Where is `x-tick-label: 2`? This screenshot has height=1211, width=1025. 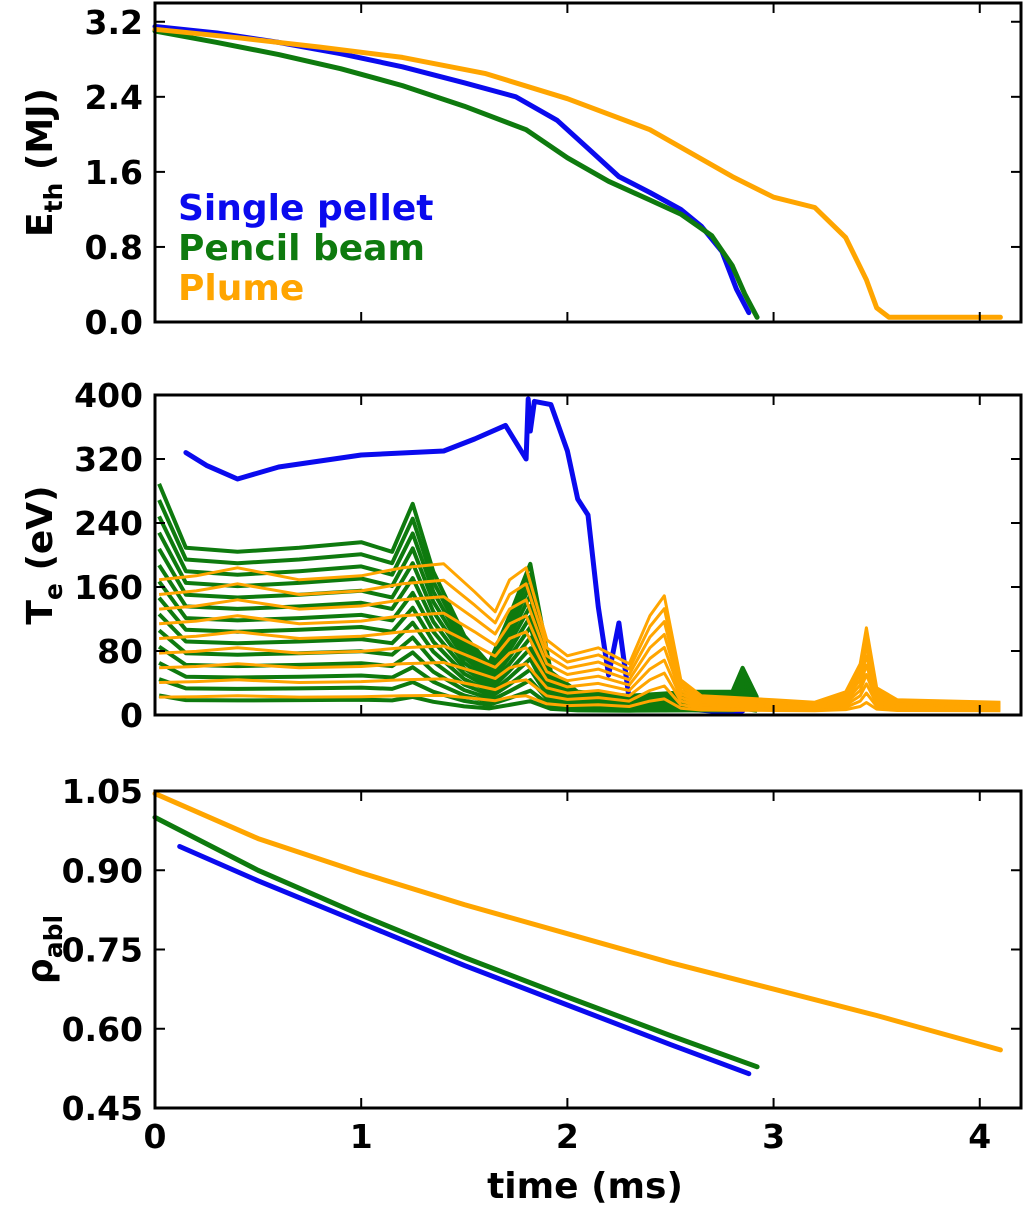 x-tick-label: 2 is located at coordinates (567, 1136).